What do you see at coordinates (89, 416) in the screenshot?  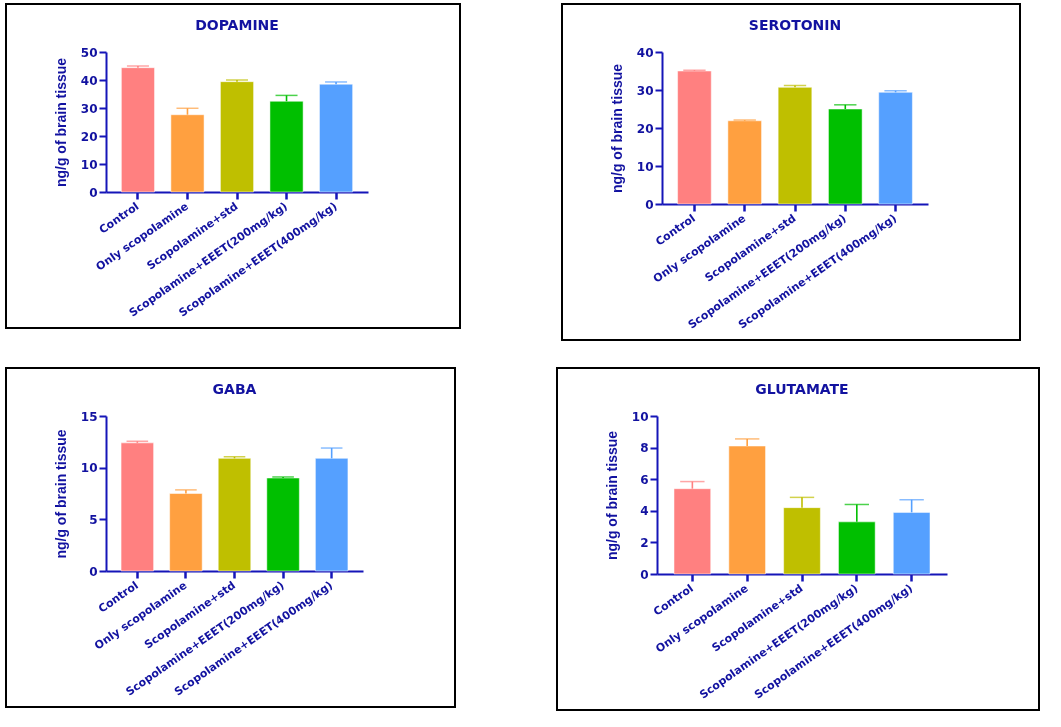 I see `y-tick-label: 15` at bounding box center [89, 416].